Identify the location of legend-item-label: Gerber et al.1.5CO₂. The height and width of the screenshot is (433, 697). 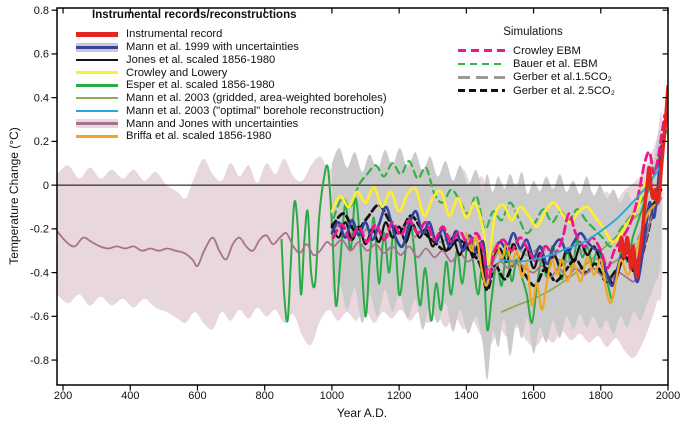
(562, 77).